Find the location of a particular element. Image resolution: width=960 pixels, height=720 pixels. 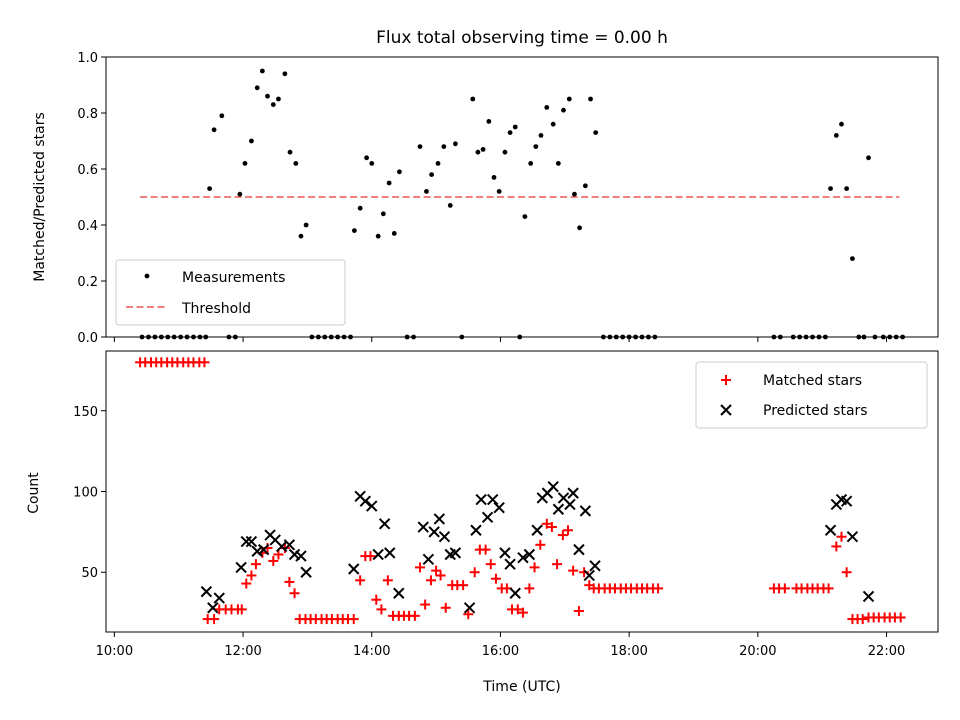

bottom-legend: Matched stars Predicted stars is located at coordinates (811, 395).